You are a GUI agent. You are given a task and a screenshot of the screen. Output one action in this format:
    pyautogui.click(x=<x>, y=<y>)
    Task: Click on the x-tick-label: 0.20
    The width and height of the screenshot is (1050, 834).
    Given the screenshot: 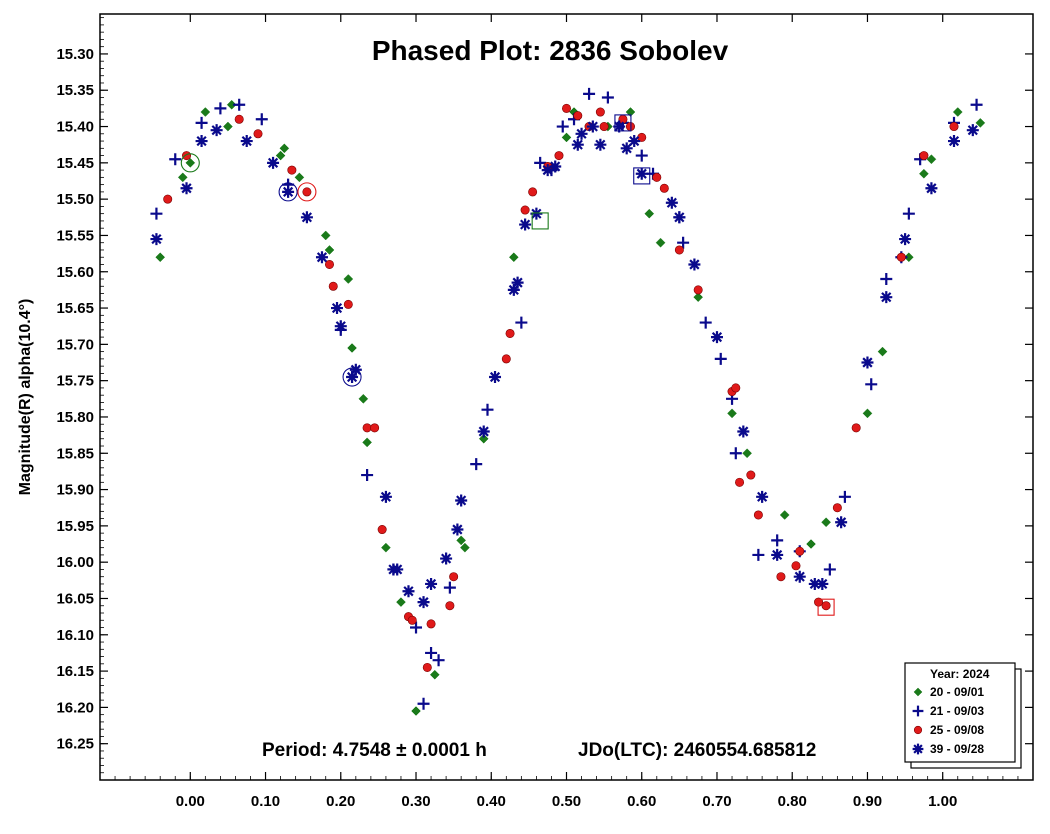 What is the action you would take?
    pyautogui.click(x=340, y=801)
    